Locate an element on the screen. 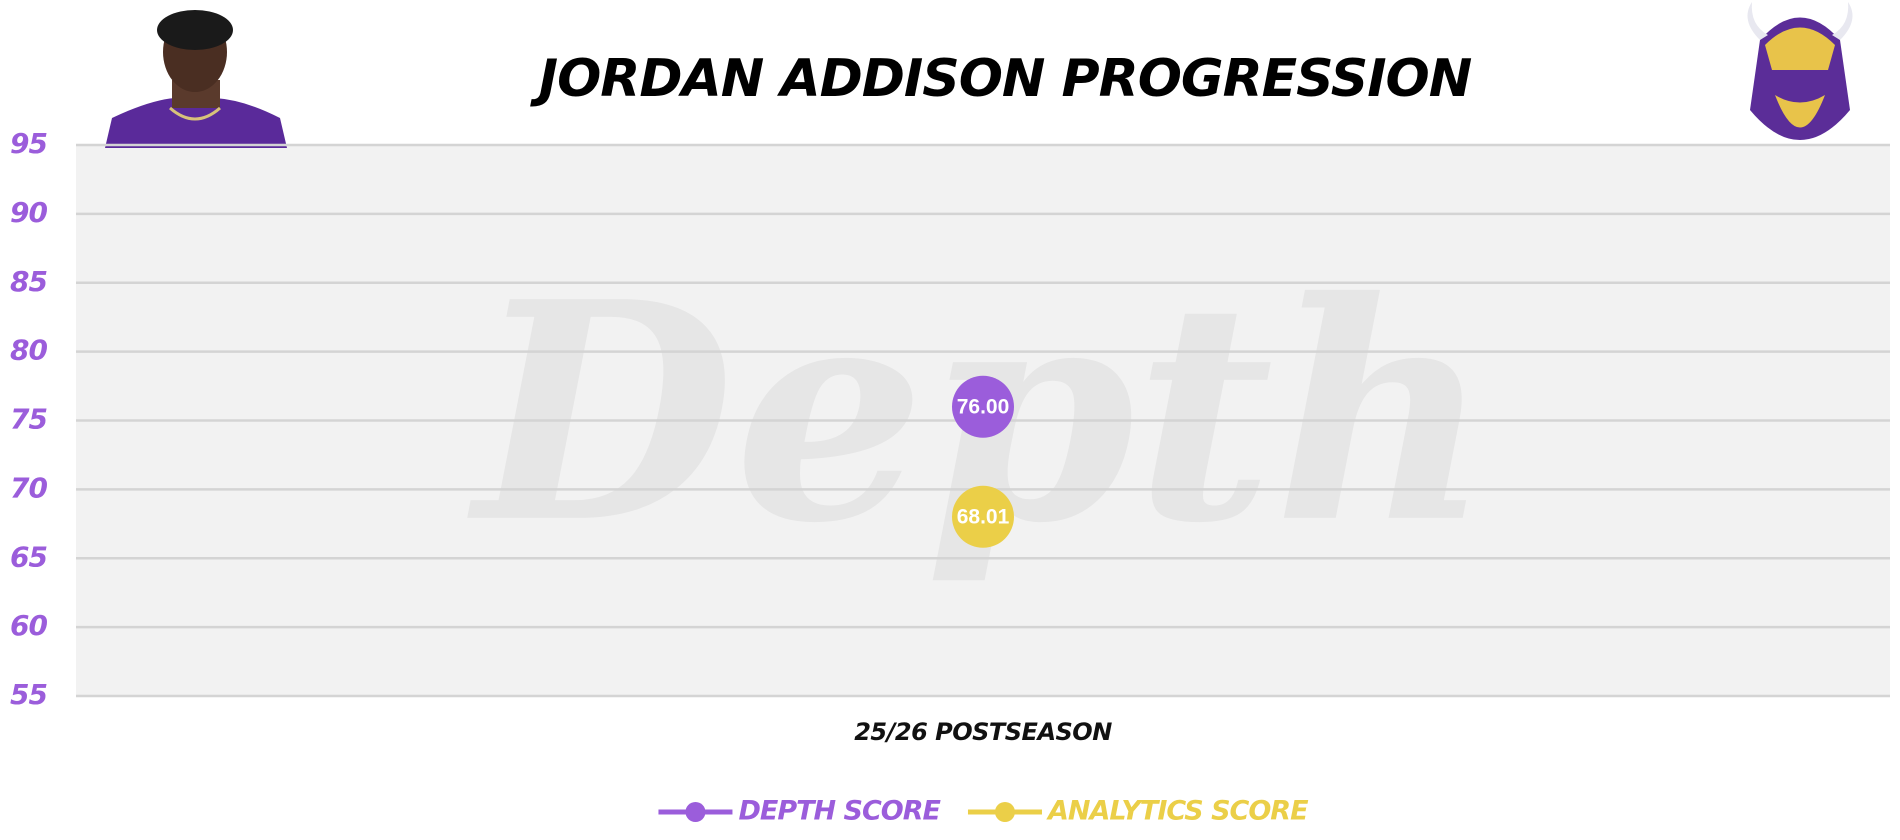 The width and height of the screenshot is (1900, 840). y-tick-label: 70 is located at coordinates (28, 487).